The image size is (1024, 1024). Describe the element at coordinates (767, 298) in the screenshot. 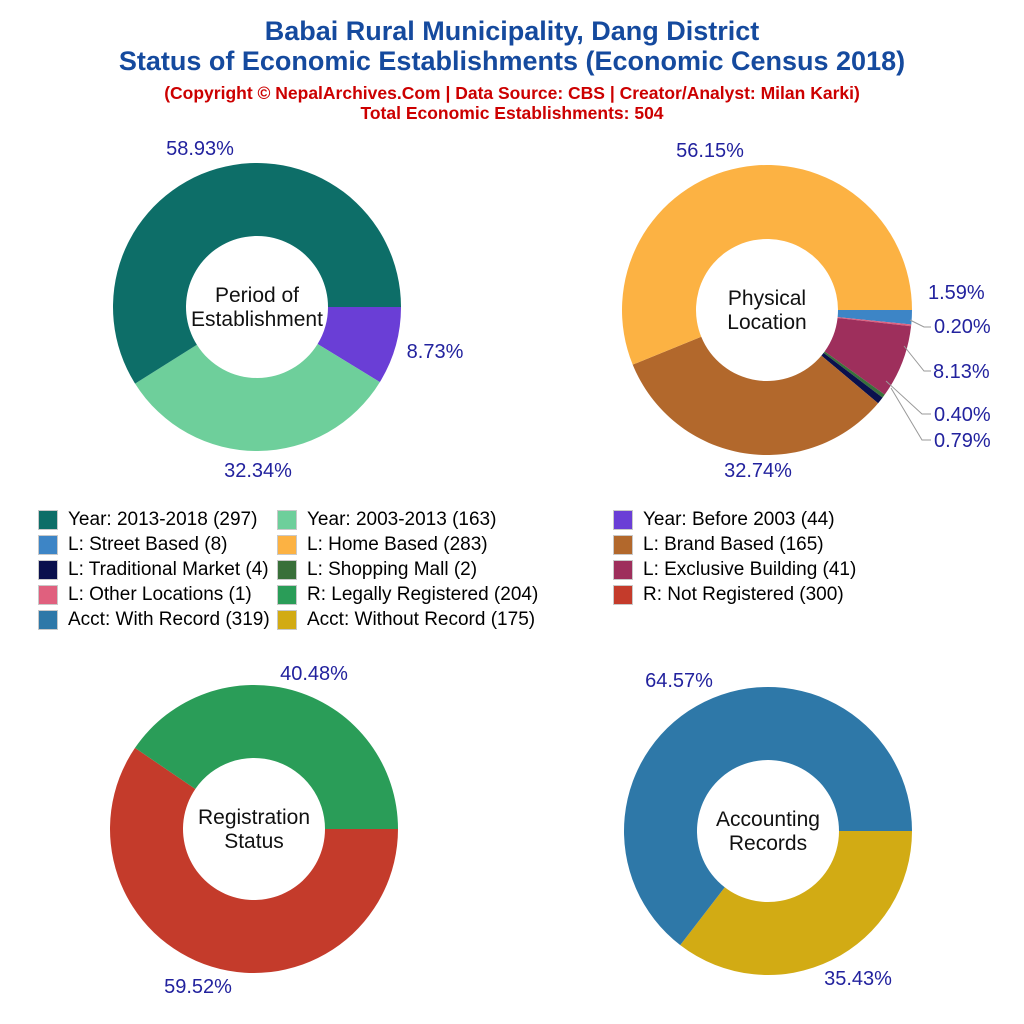

I see `center-label-physical-location-line1: Physical` at that location.